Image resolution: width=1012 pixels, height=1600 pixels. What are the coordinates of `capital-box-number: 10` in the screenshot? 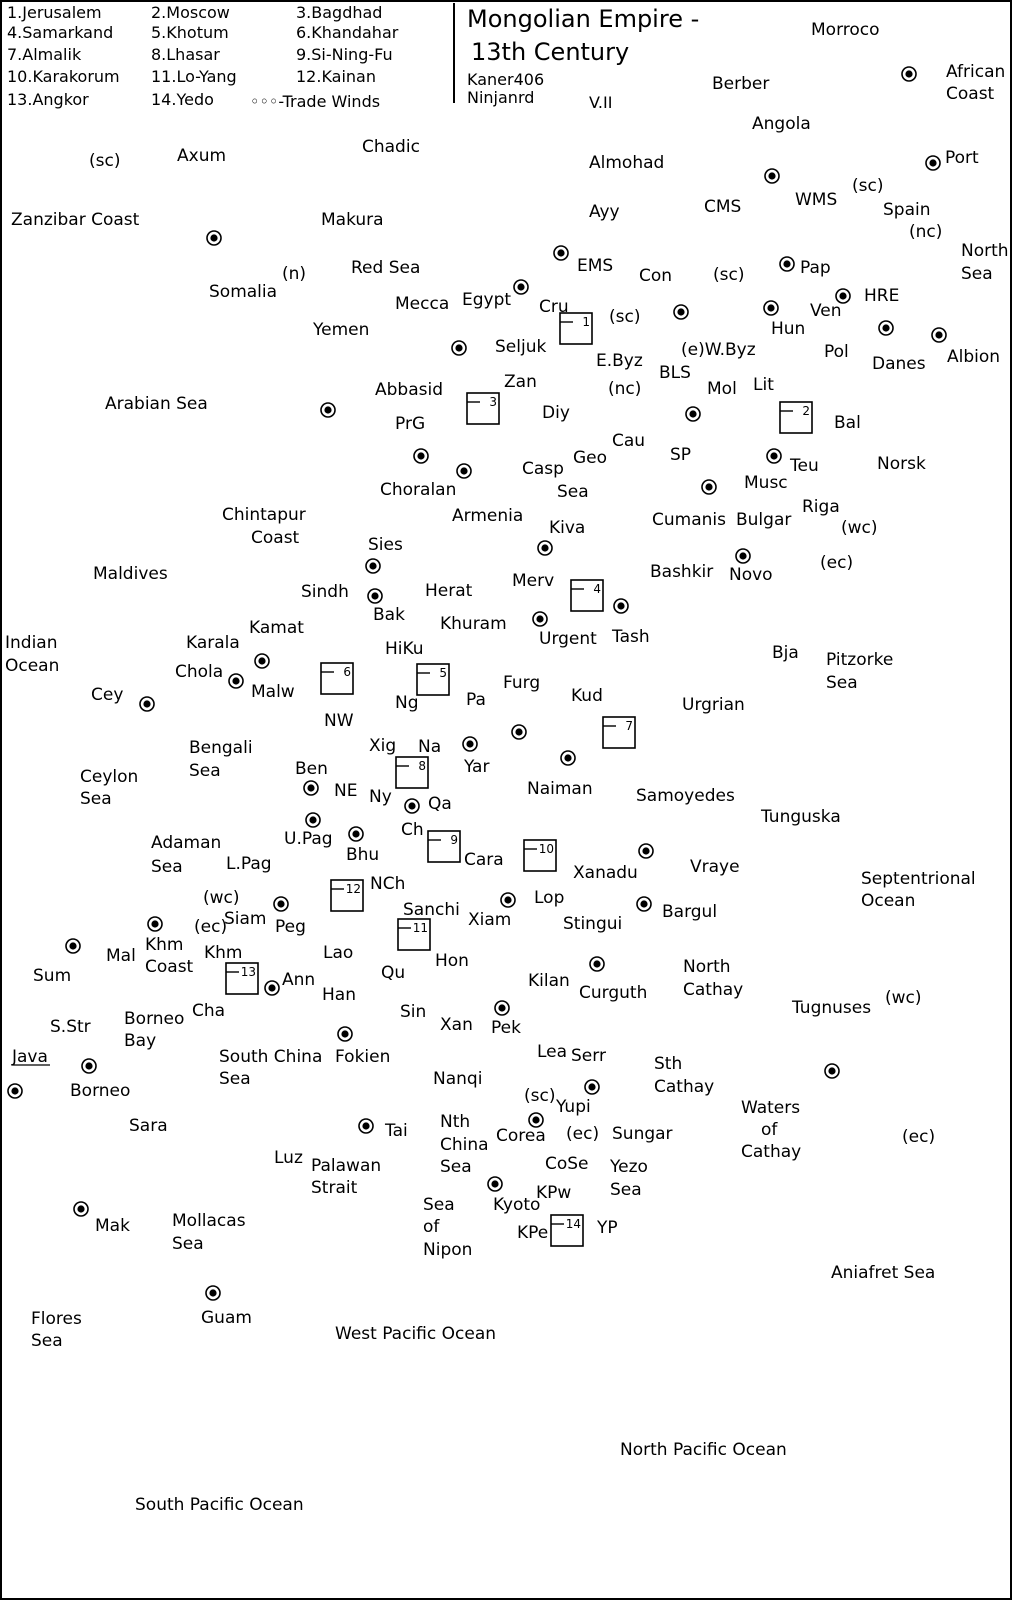 It's located at (546, 849).